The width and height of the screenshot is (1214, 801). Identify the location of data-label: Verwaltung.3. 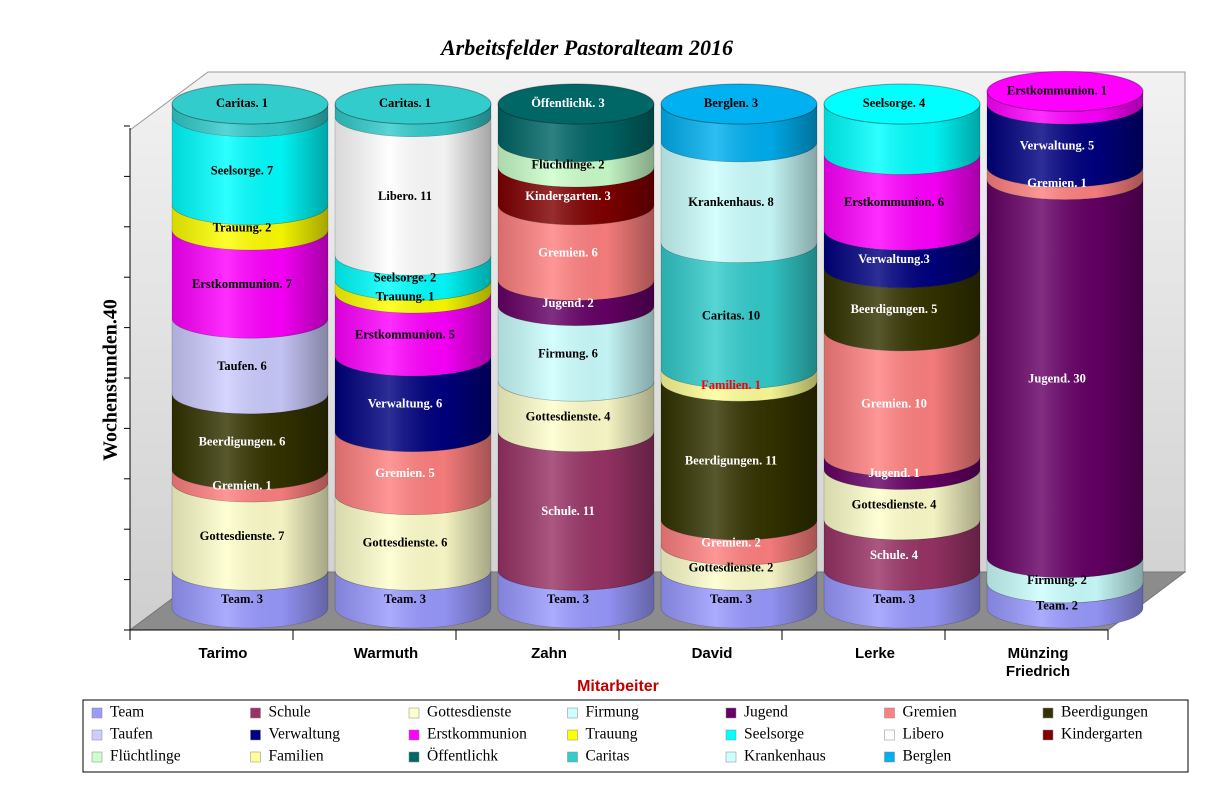
(893, 259).